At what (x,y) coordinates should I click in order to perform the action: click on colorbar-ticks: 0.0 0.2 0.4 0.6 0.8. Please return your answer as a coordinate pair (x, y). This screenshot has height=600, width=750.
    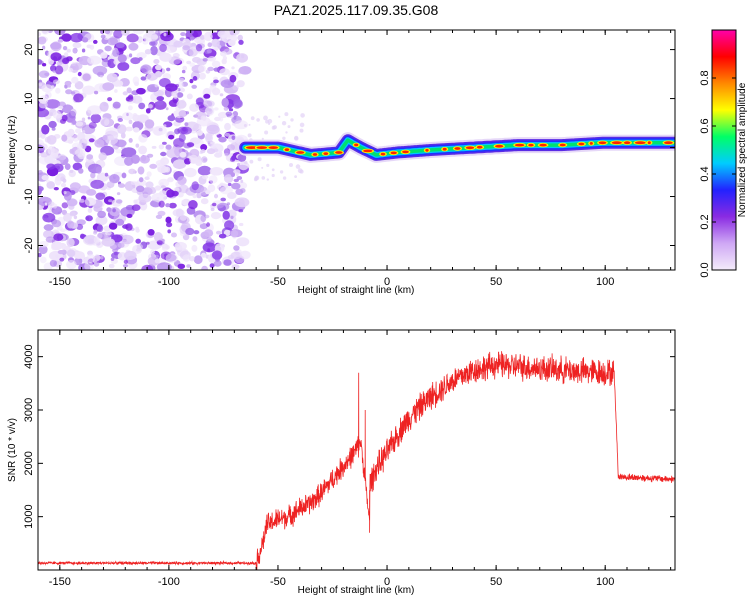
    Looking at the image, I should click on (717, 174).